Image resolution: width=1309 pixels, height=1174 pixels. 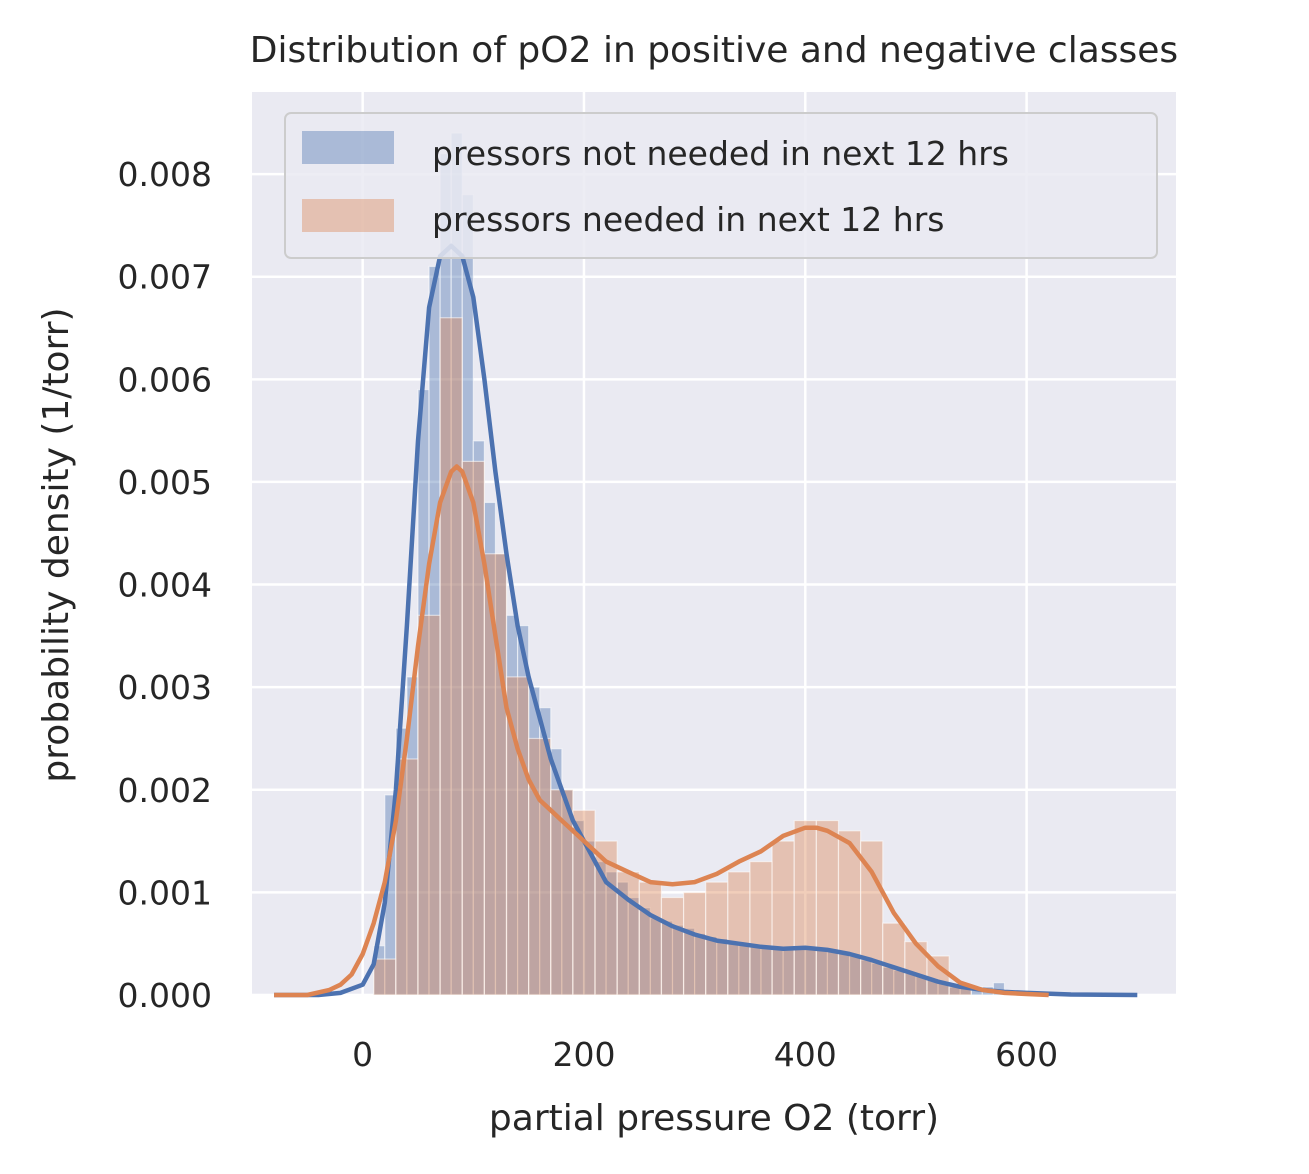 What do you see at coordinates (165, 277) in the screenshot?
I see `y-tick-label-7: 0.007` at bounding box center [165, 277].